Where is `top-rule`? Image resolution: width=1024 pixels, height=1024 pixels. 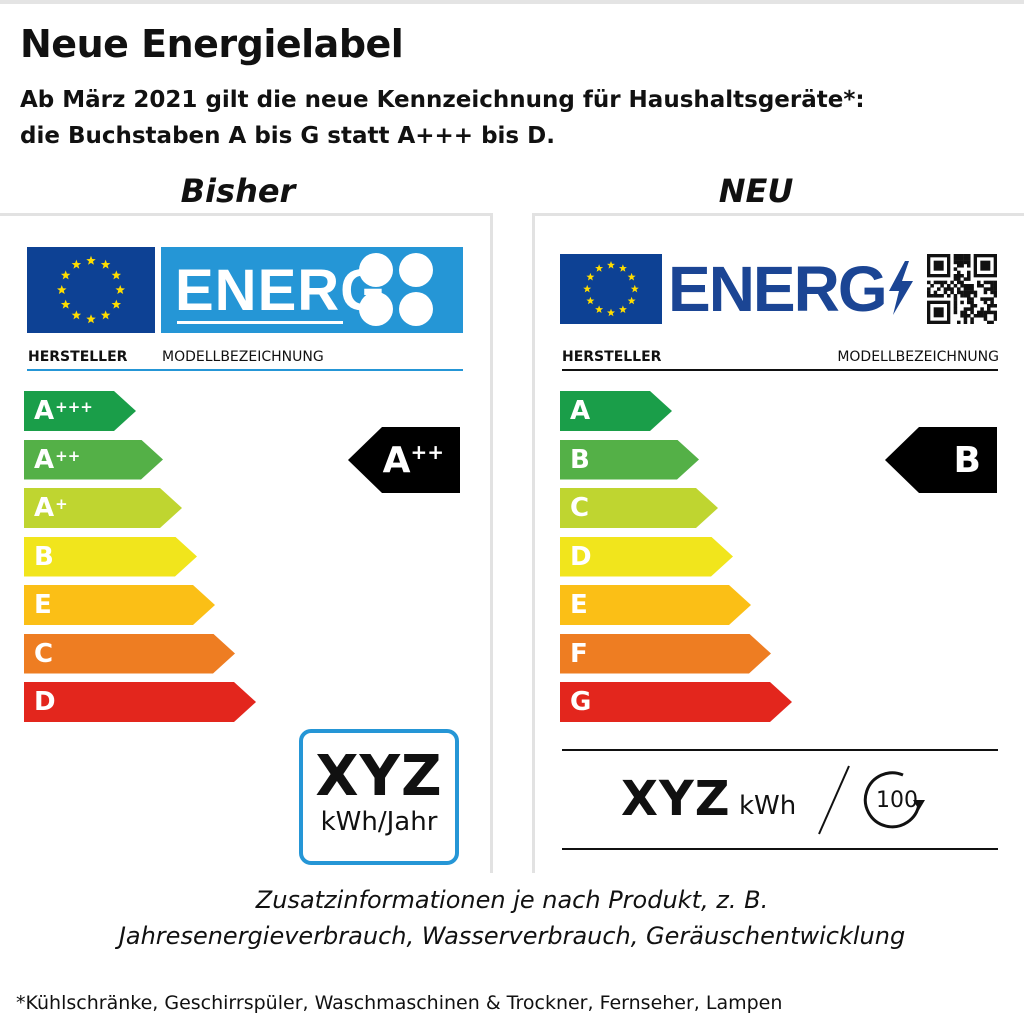
top-rule is located at coordinates (512, 2).